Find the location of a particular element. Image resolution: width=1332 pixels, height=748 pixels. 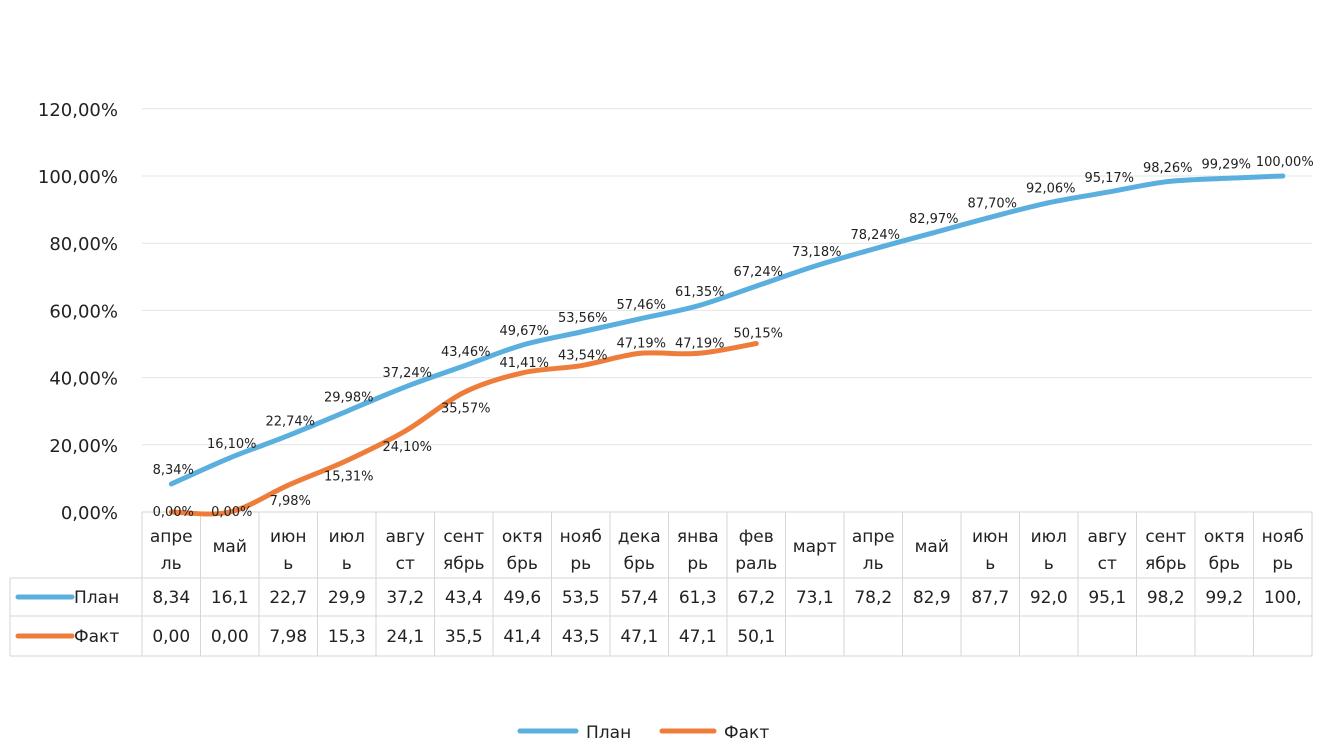

table-series-name: Факт is located at coordinates (96, 637).